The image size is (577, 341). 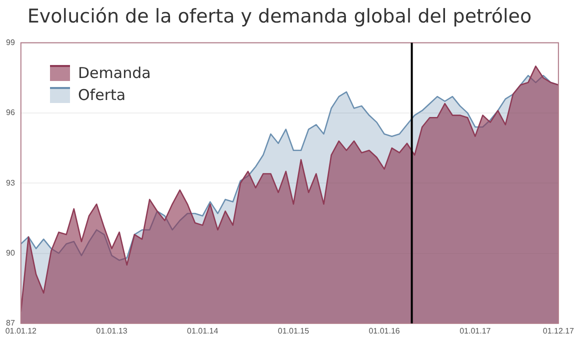 I want to click on x-tick-label: 01.12.17, so click(x=558, y=331).